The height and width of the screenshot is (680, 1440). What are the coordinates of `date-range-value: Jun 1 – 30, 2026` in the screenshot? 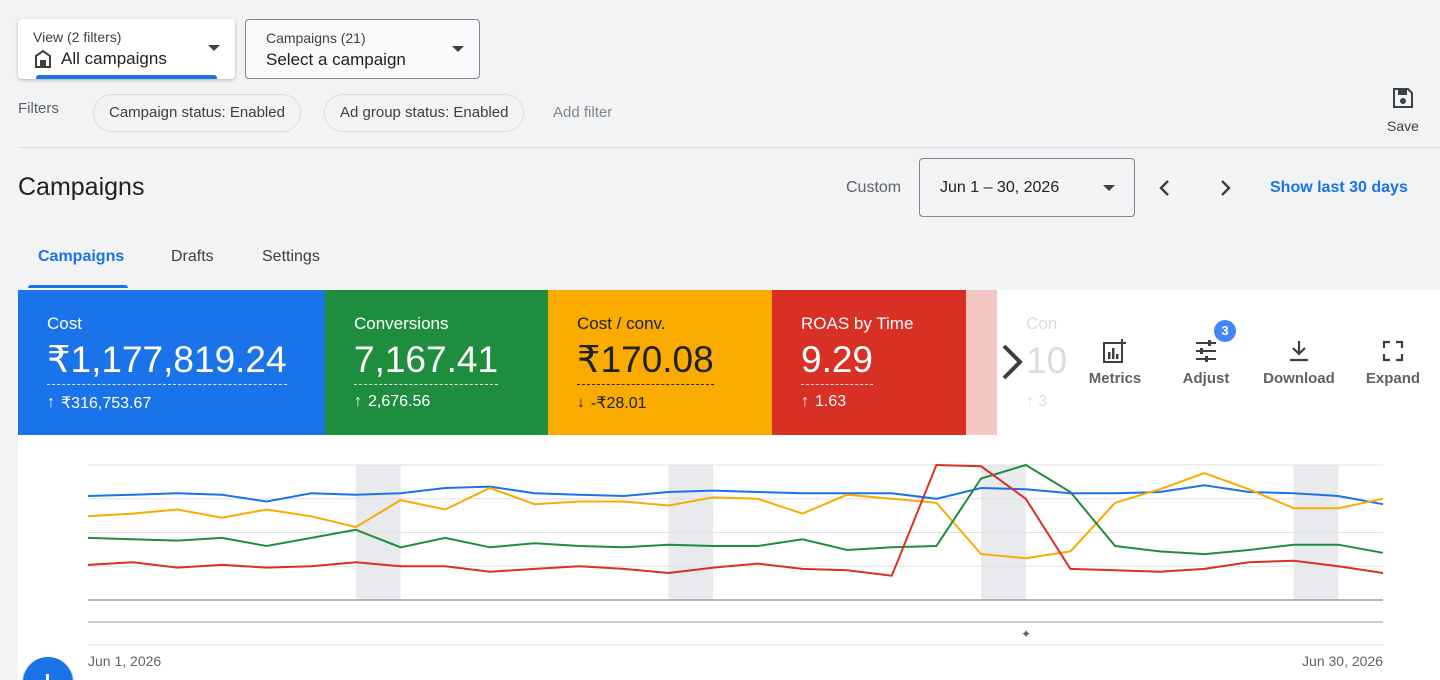 It's located at (1000, 187).